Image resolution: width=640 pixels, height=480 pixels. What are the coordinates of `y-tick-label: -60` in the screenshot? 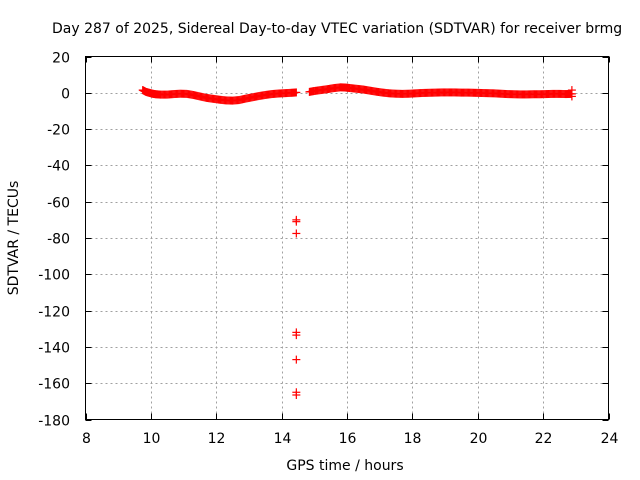 It's located at (58, 204).